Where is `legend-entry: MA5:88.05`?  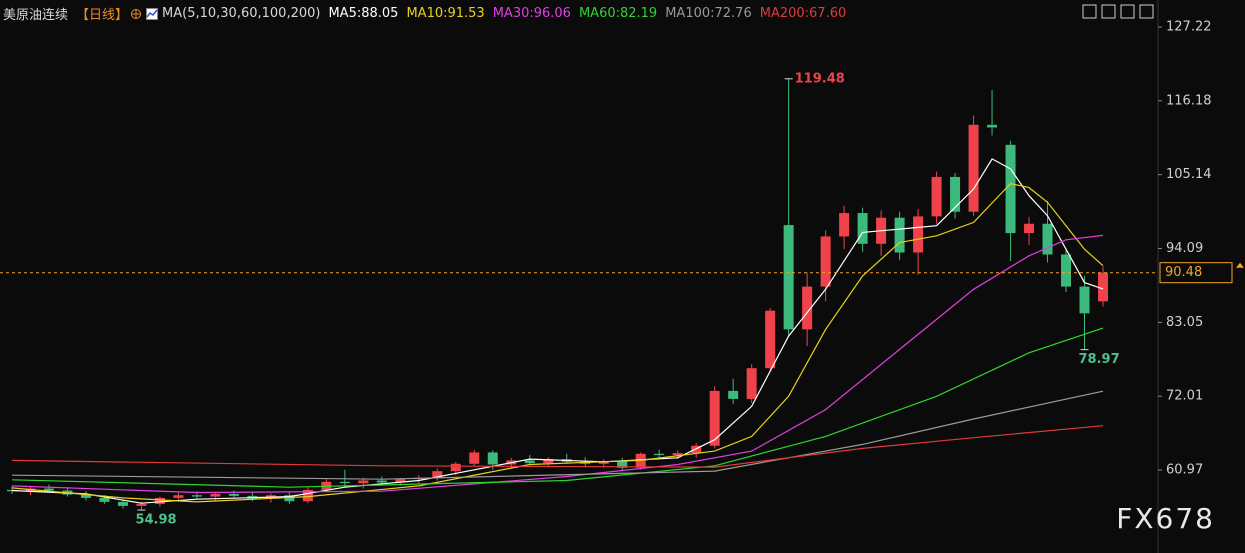
legend-entry: MA5:88.05 is located at coordinates (363, 13).